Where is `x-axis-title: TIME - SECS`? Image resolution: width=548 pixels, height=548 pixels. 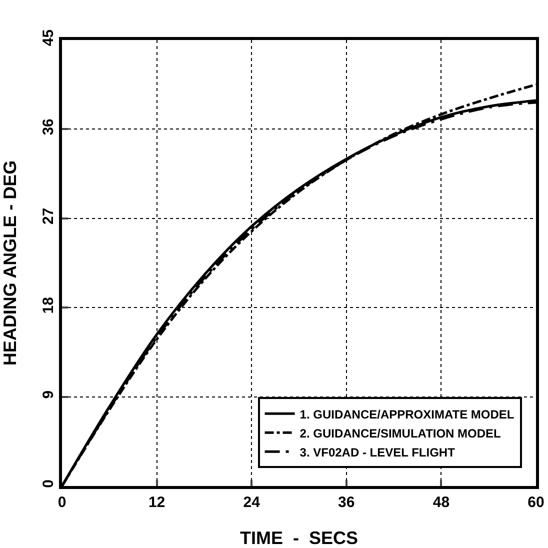 x-axis-title: TIME - SECS is located at coordinates (299, 538).